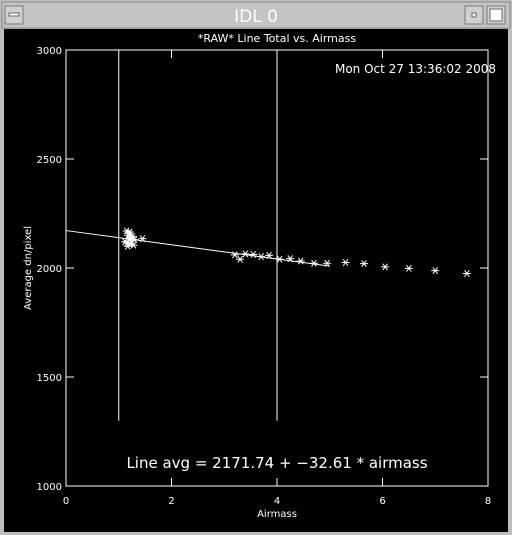  What do you see at coordinates (277, 38) in the screenshot?
I see `chart-title: *RAW* Line Total vs. Airmass` at bounding box center [277, 38].